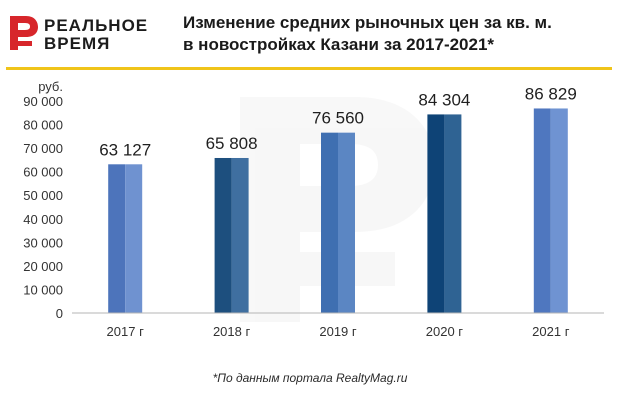 The width and height of the screenshot is (620, 401). What do you see at coordinates (43, 242) in the screenshot?
I see `y-tick-label: 30 000` at bounding box center [43, 242].